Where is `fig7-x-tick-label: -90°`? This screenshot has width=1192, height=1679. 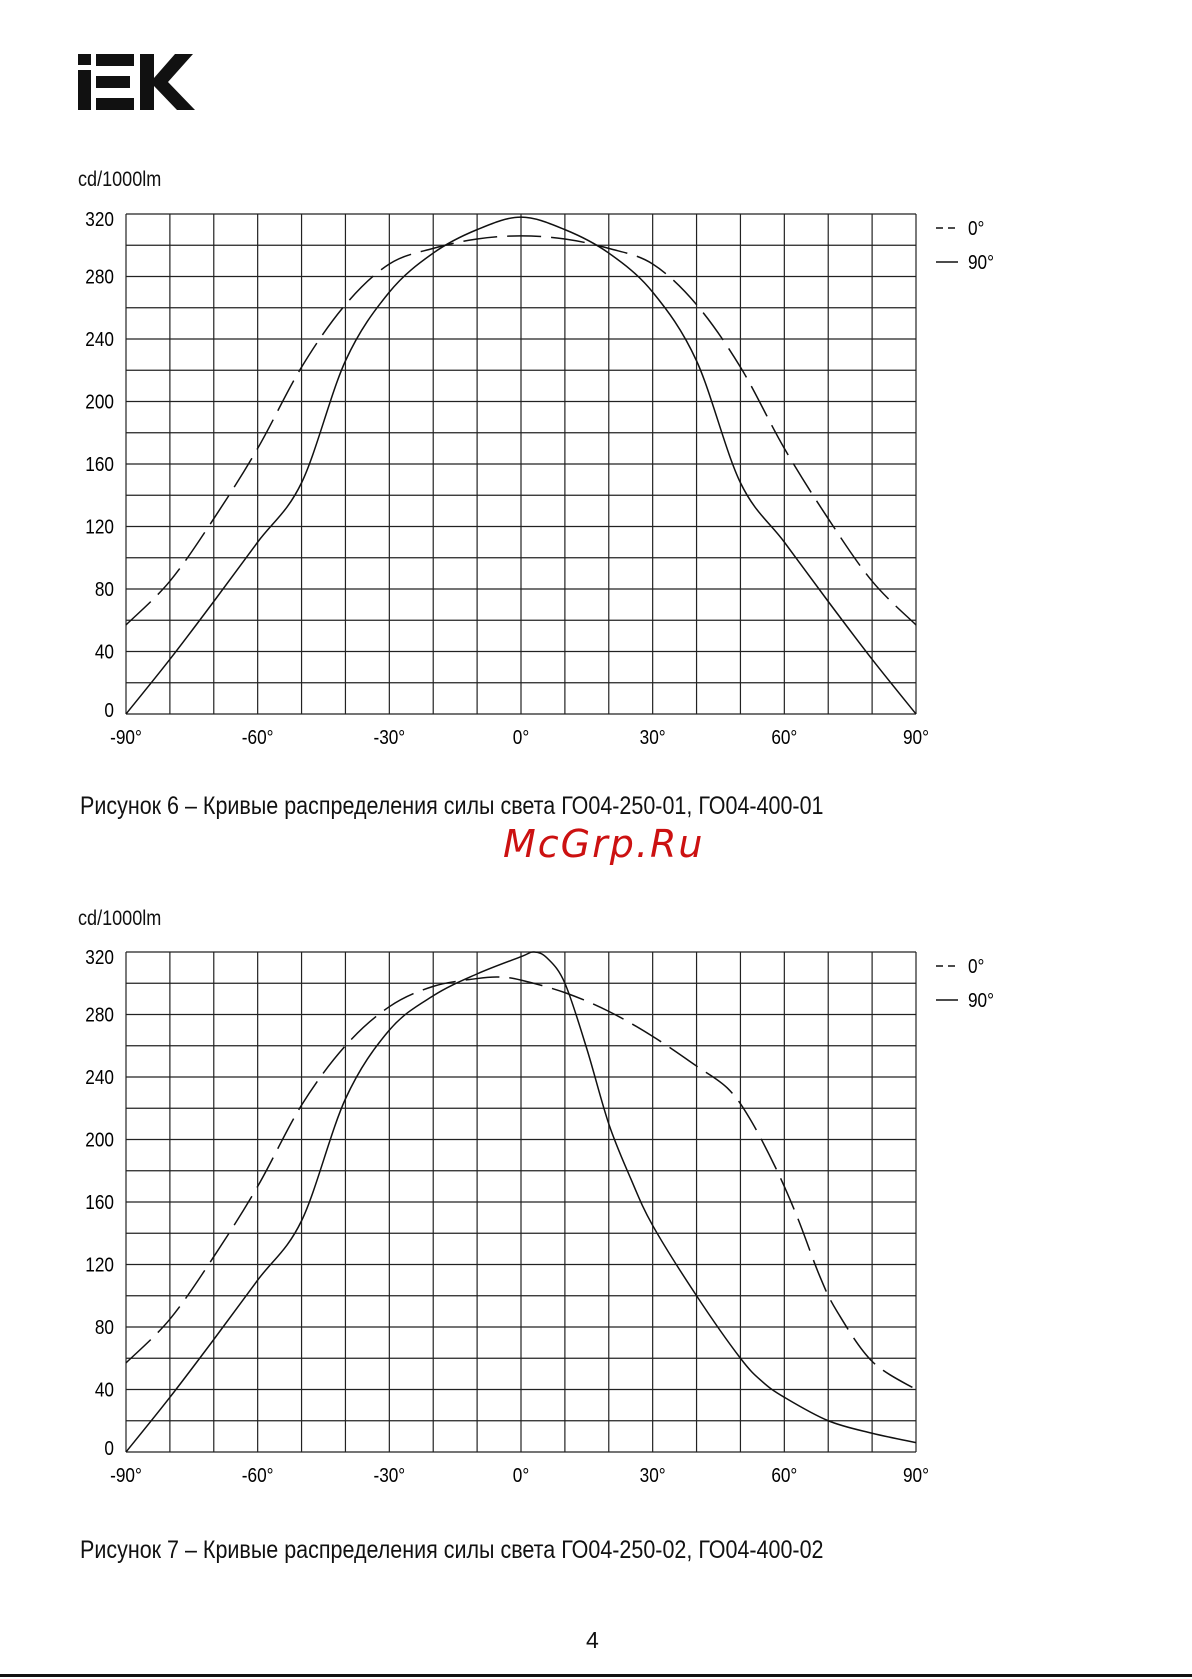
fig7-x-tick-label: -90° is located at coordinates (126, 1475).